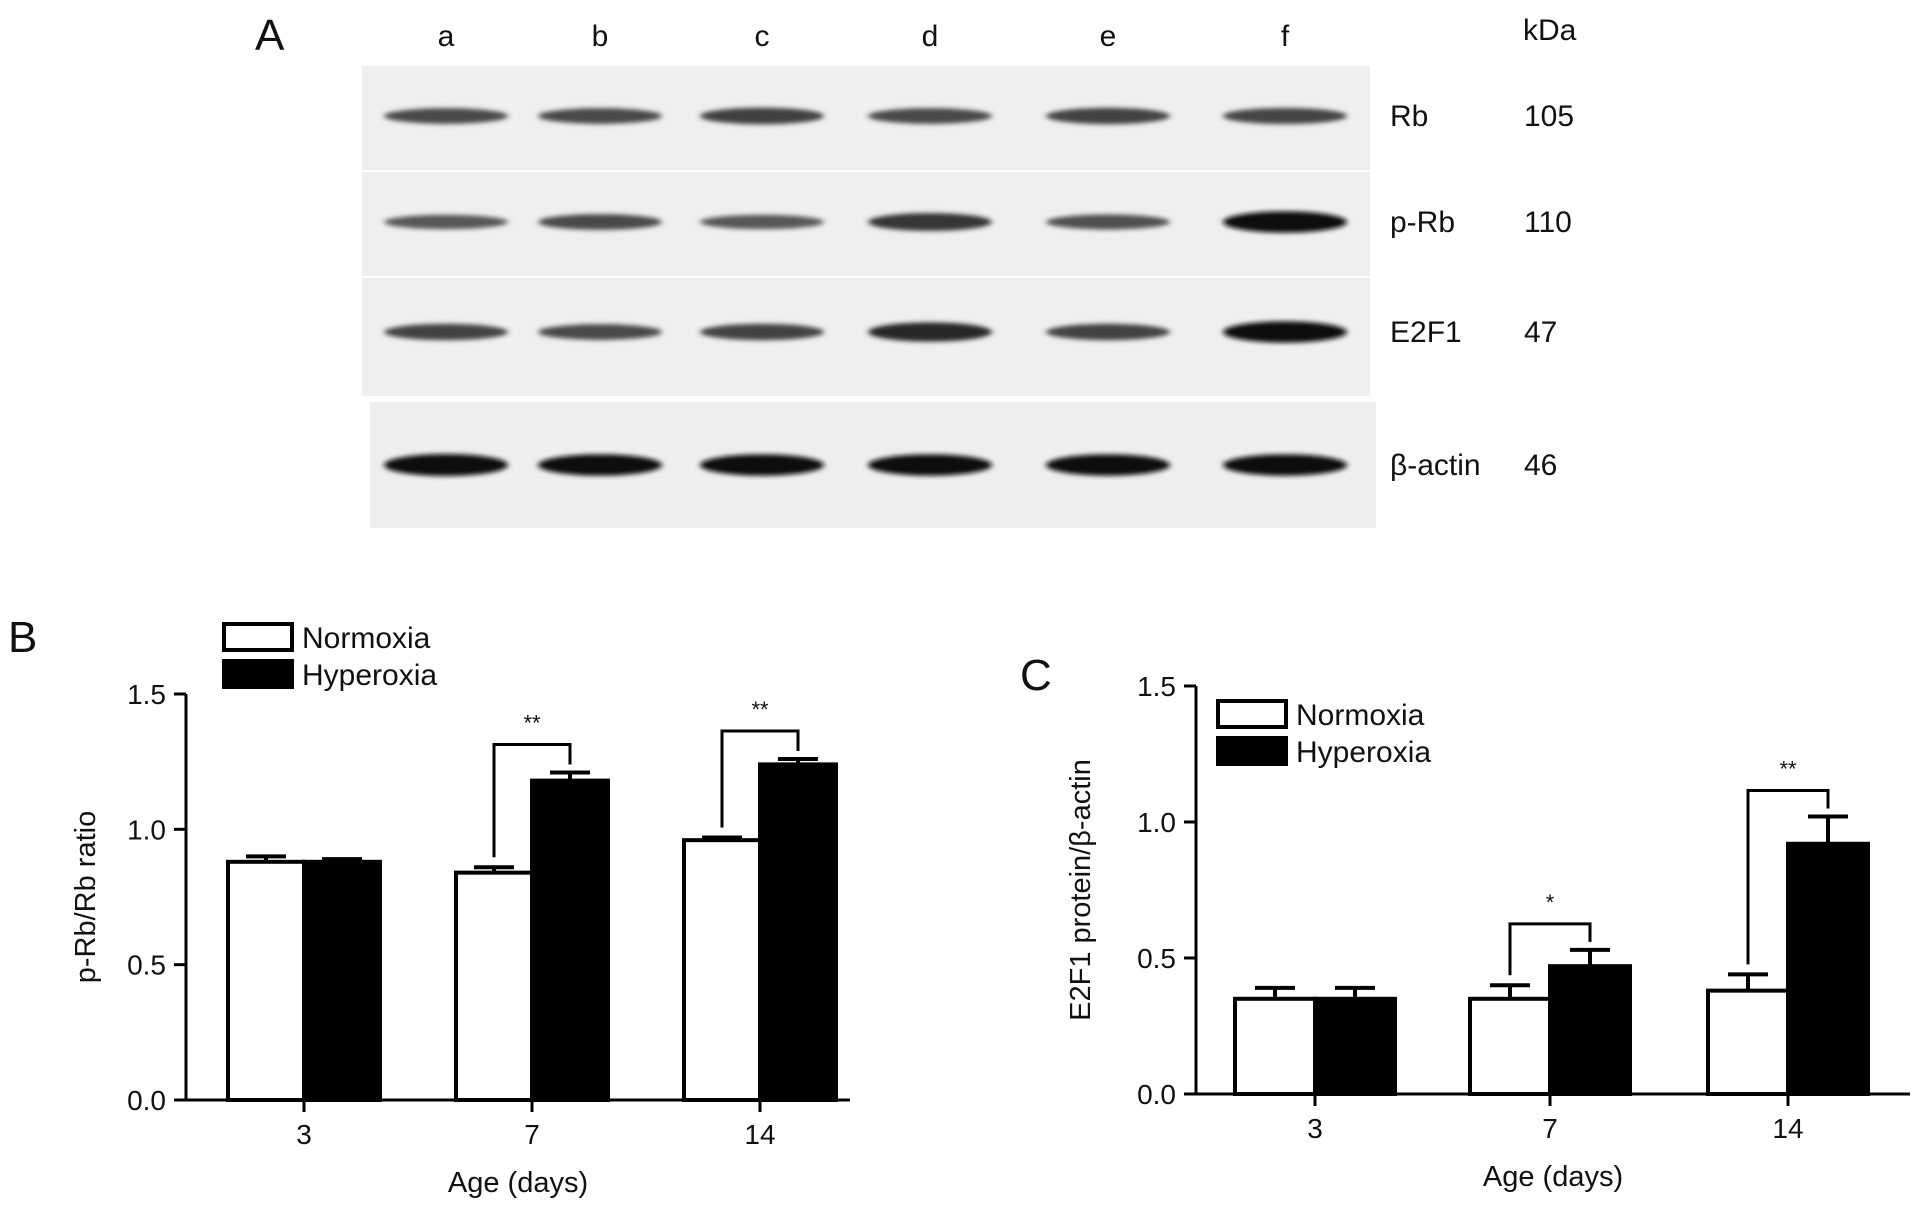  Describe the element at coordinates (1156, 822) in the screenshot. I see `y-tick-label: 1.0` at that location.